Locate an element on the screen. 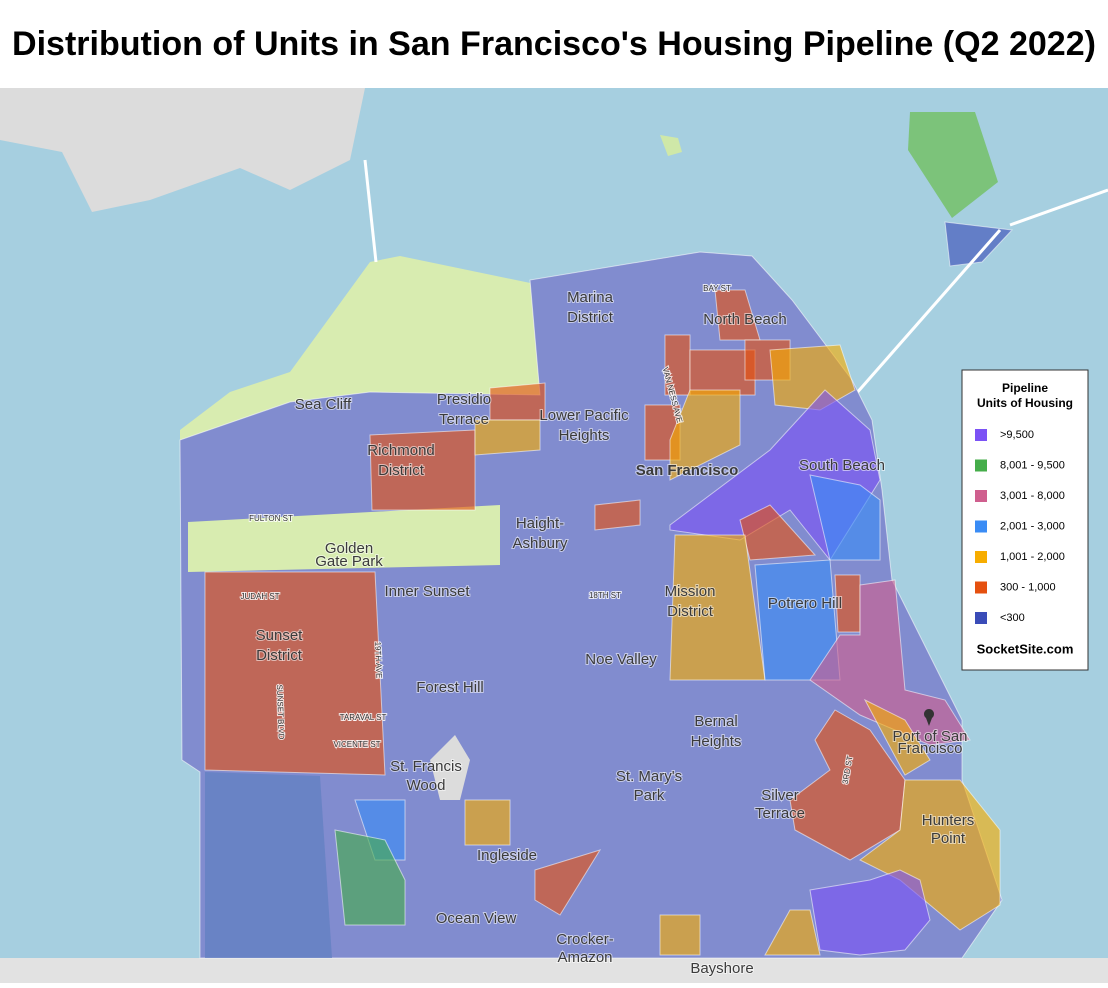 The height and width of the screenshot is (988, 1108). neighborhood-label: Potrero Hill is located at coordinates (805, 603).